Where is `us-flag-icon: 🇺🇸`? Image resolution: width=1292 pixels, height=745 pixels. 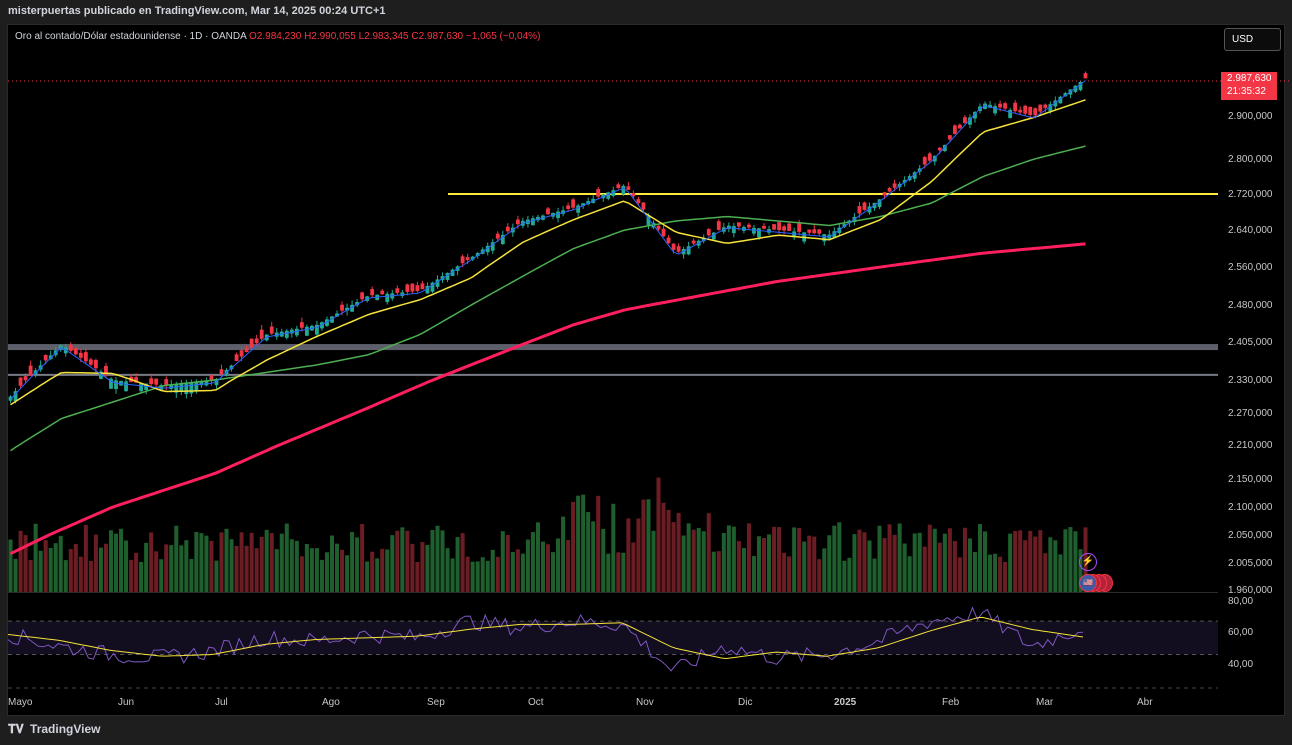 us-flag-icon: 🇺🇸 is located at coordinates (1088, 583).